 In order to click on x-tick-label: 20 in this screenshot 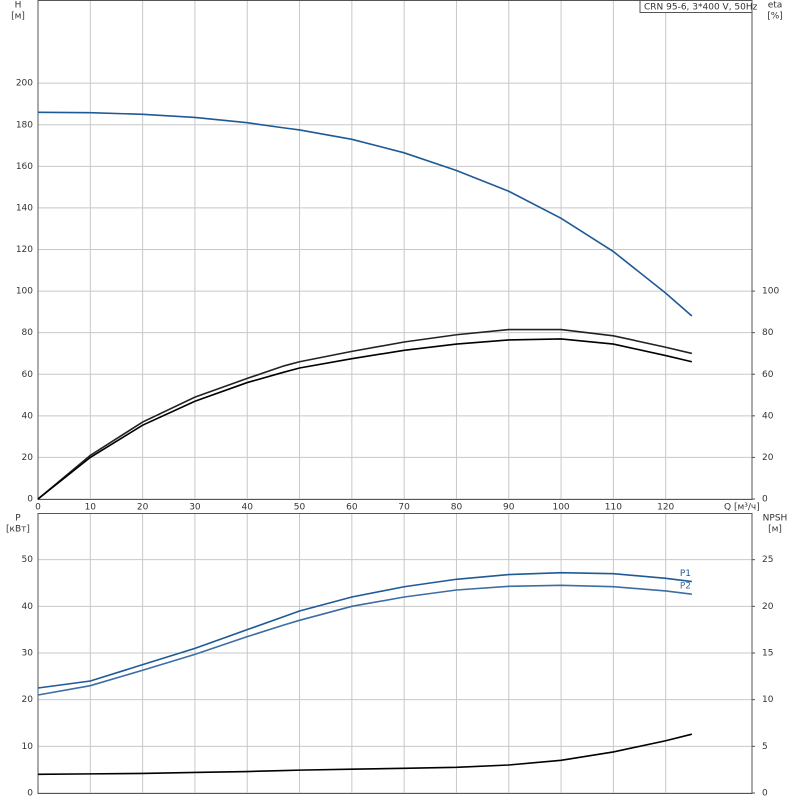, I will do `click(143, 508)`.